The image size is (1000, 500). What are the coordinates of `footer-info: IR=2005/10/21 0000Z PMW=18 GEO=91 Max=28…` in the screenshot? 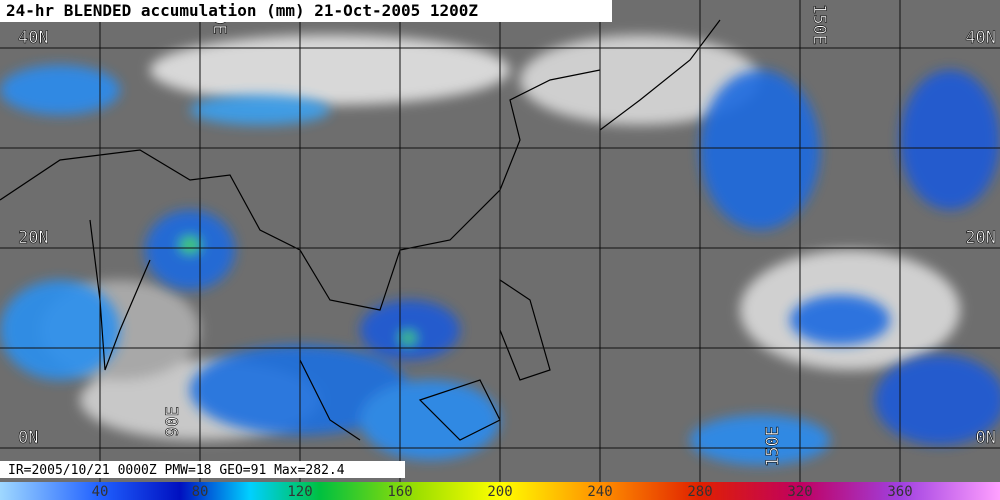 It's located at (176, 470).